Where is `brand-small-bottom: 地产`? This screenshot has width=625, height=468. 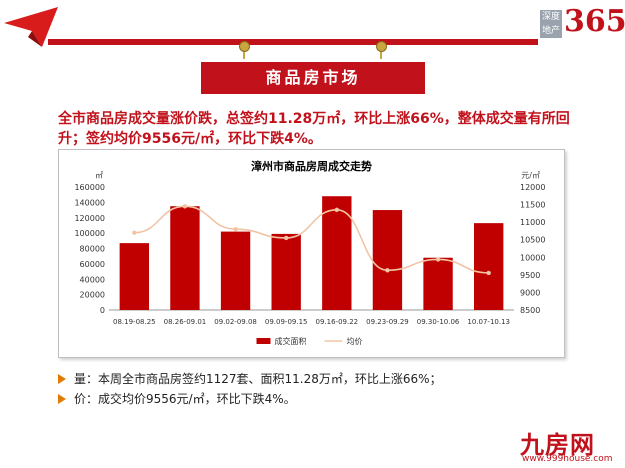 brand-small-bottom: 地产 is located at coordinates (550, 31).